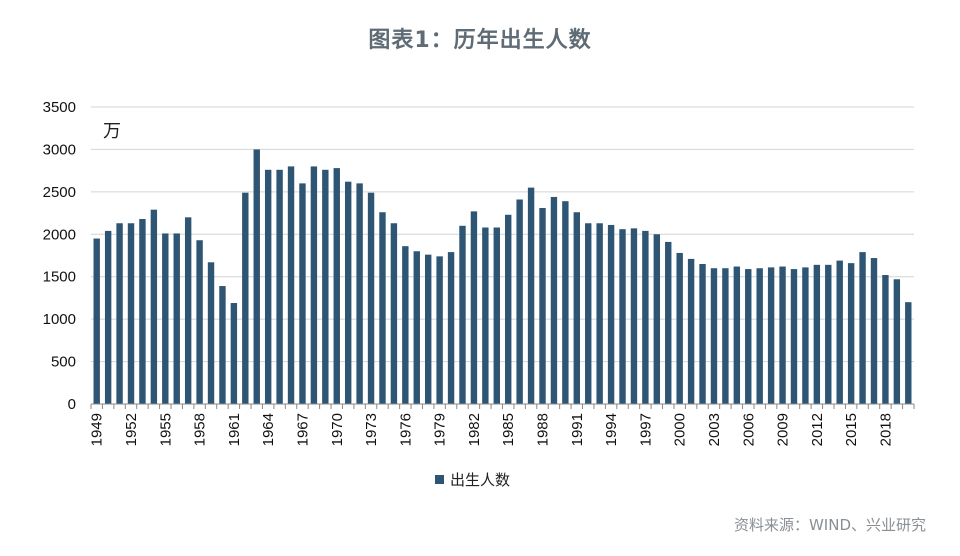 This screenshot has height=556, width=960. Describe the element at coordinates (59, 107) in the screenshot. I see `y-tick-label: 3500` at that location.